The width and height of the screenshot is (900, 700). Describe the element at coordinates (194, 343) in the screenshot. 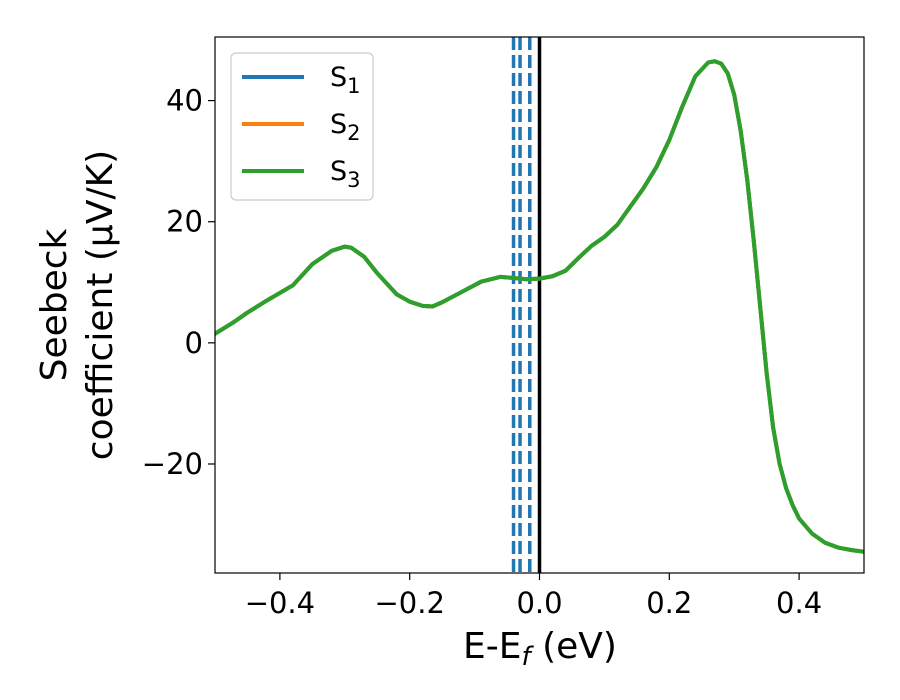

I see `y-tick-label: 0` at that location.